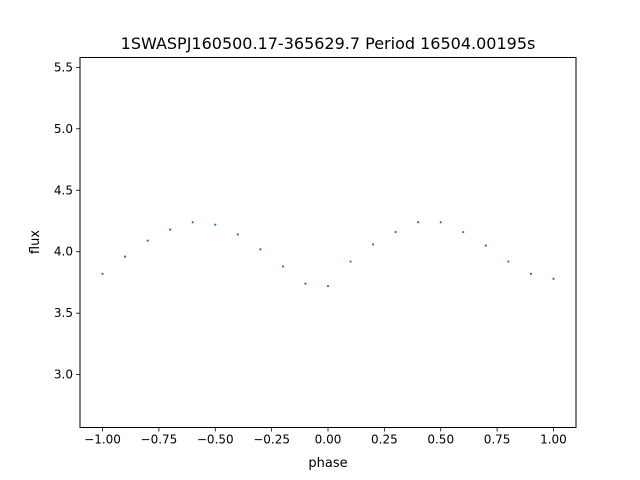 The height and width of the screenshot is (480, 640). I want to click on x-tick-label: −0.25, so click(271, 440).